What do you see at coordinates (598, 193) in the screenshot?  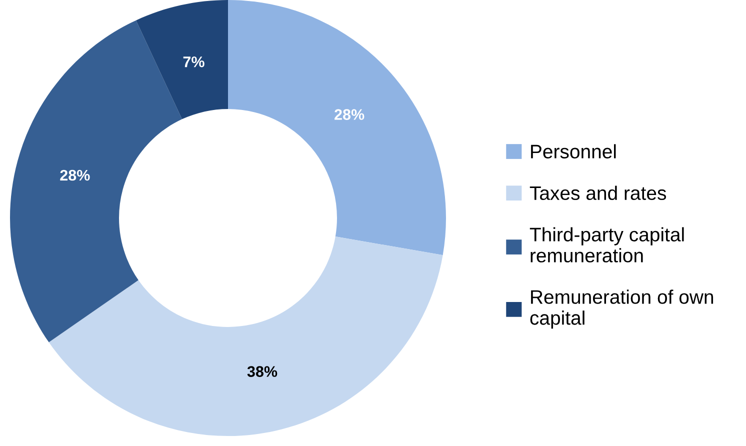 I see `legend-label: Taxes and rates` at bounding box center [598, 193].